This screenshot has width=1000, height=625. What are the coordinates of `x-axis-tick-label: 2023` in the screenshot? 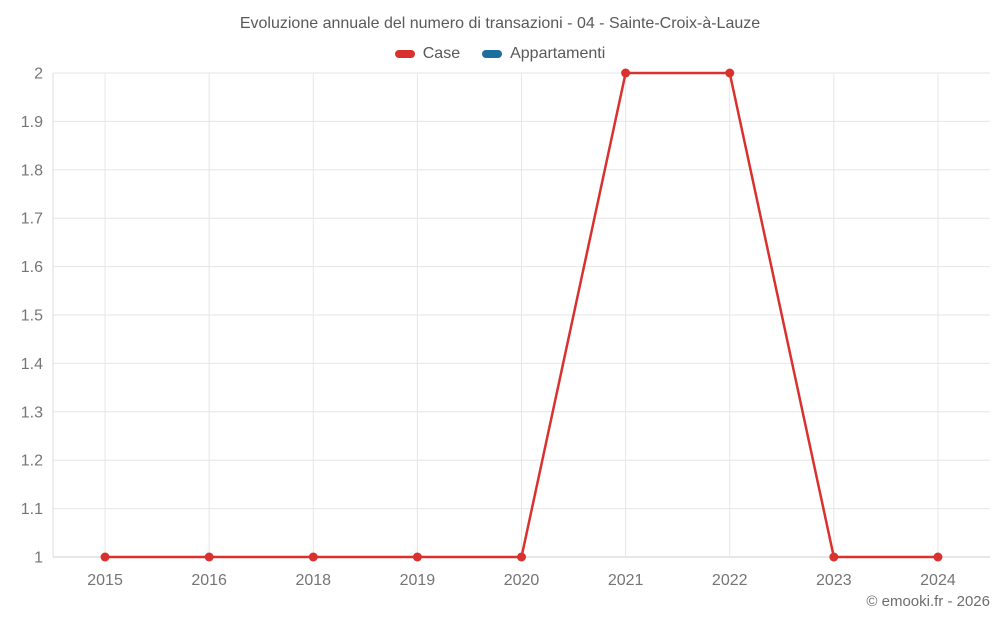 It's located at (834, 580).